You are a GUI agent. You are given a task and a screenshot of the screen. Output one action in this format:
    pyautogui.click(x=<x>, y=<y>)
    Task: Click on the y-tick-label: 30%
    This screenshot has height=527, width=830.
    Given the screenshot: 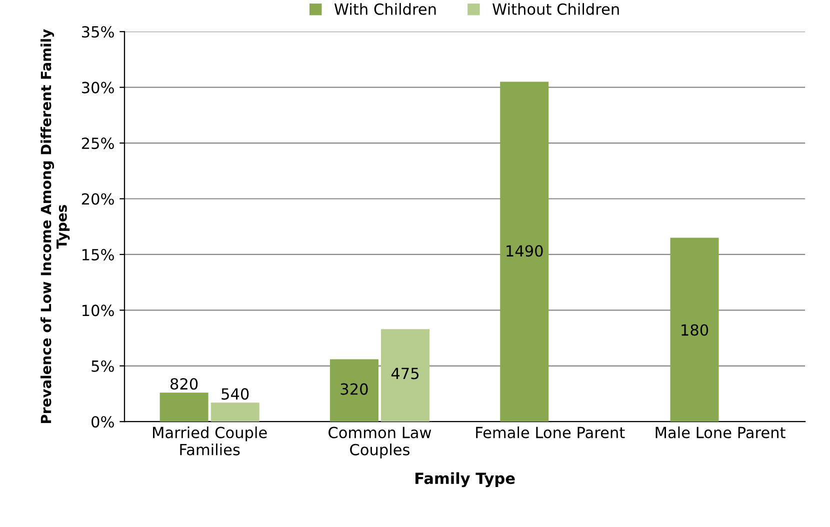 What is the action you would take?
    pyautogui.click(x=98, y=88)
    